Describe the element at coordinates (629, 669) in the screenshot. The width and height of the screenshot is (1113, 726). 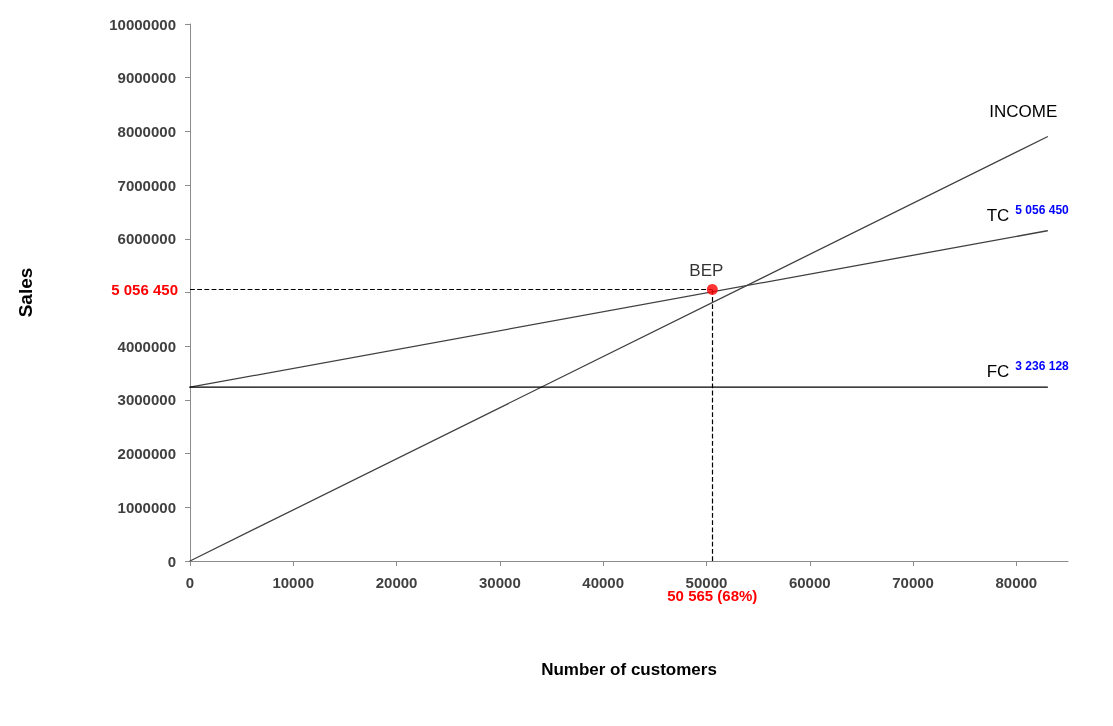
I see `x-axis-title: Number of customers` at that location.